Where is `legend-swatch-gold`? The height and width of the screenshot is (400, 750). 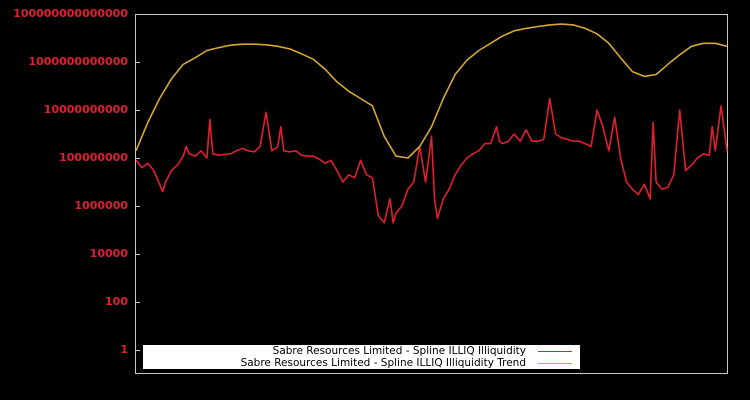 legend-swatch-gold is located at coordinates (555, 363).